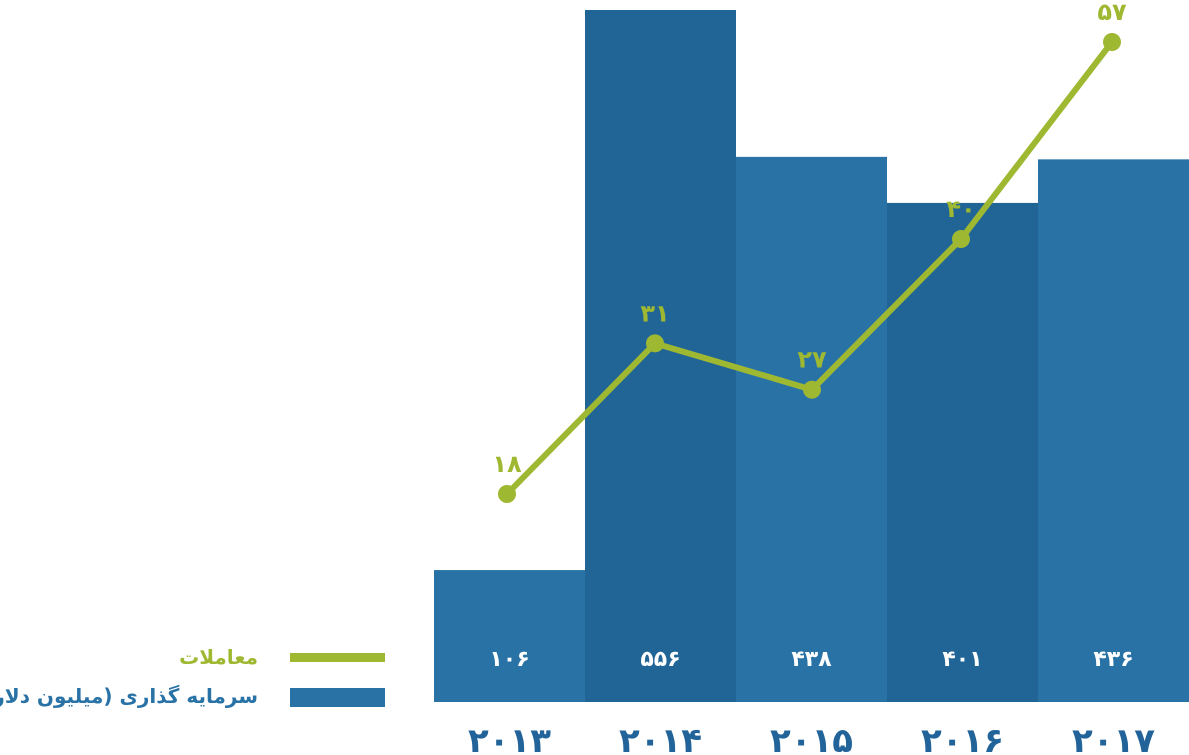  I want to click on x-tick-label: ۲۰۱۳, so click(509, 738).